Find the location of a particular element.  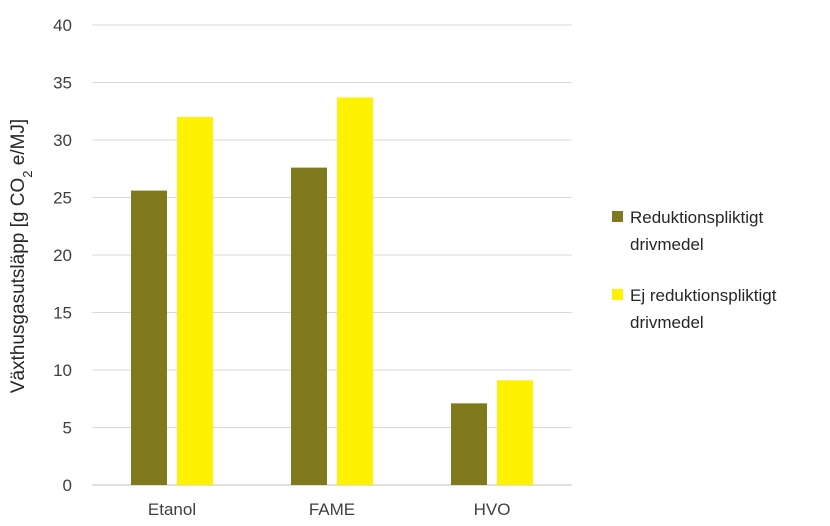

y-tick-label: 35 is located at coordinates (62, 83).